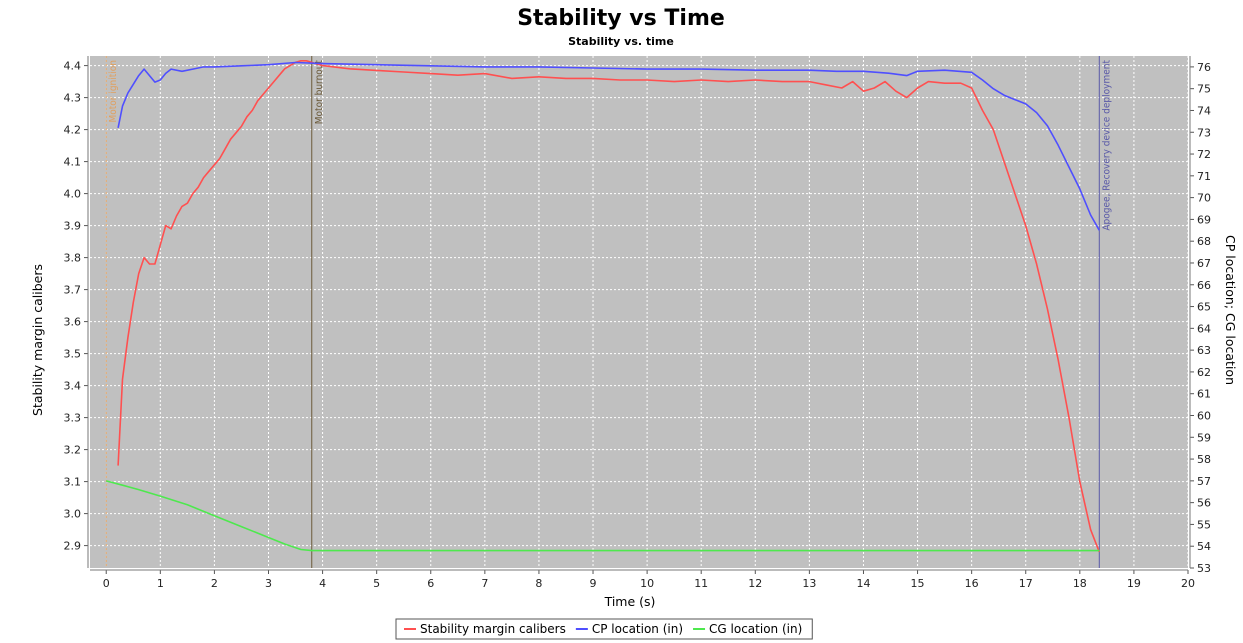 Image resolution: width=1243 pixels, height=643 pixels. Describe the element at coordinates (1204, 328) in the screenshot. I see `y-right-tick-label: 64` at that location.